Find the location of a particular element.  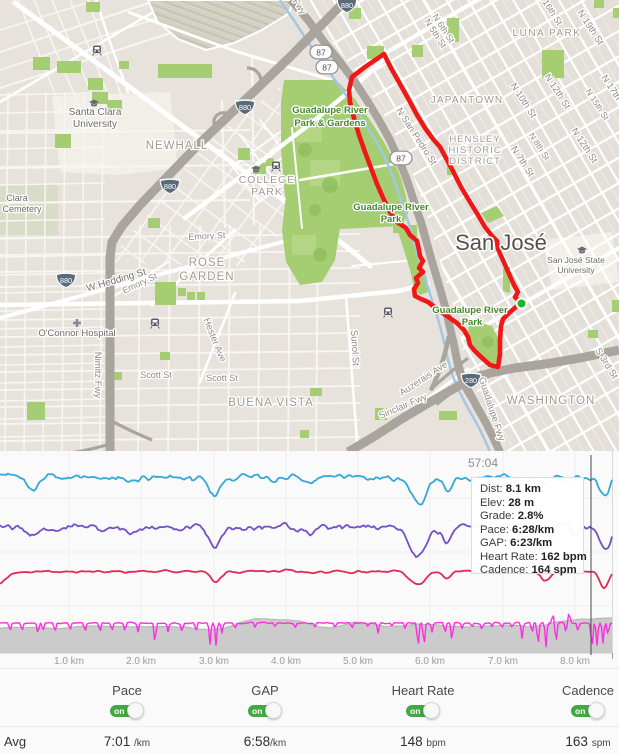

svg-text: 6.0 km is located at coordinates (430, 661).